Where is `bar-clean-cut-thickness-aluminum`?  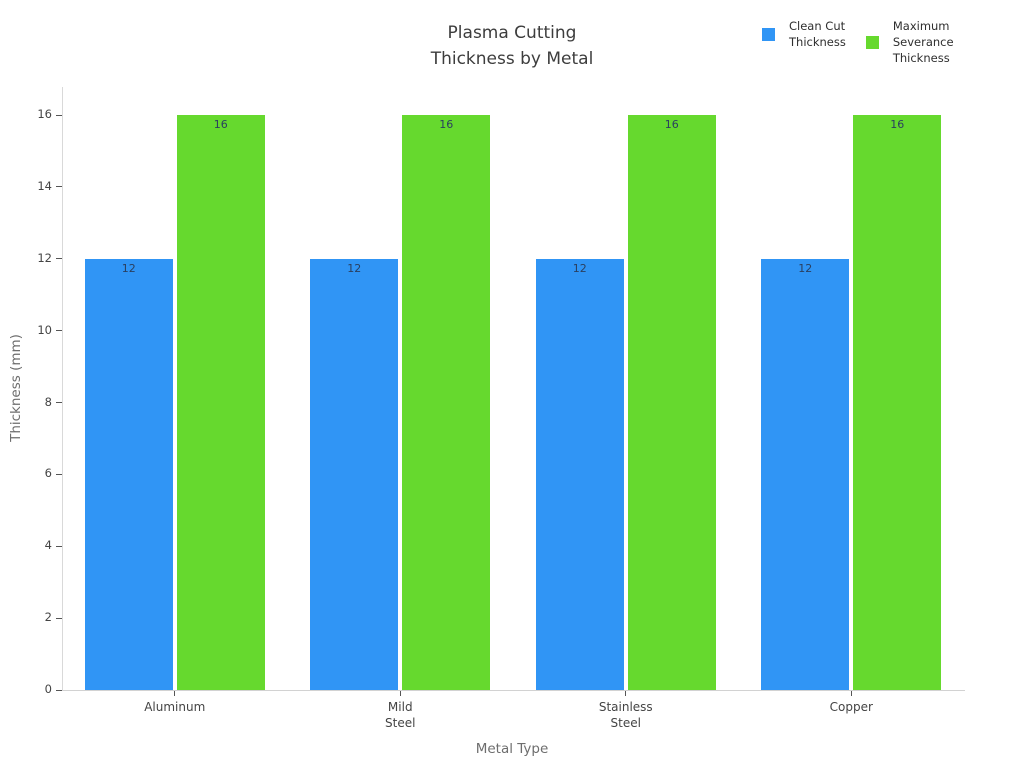
bar-clean-cut-thickness-aluminum is located at coordinates (128, 474).